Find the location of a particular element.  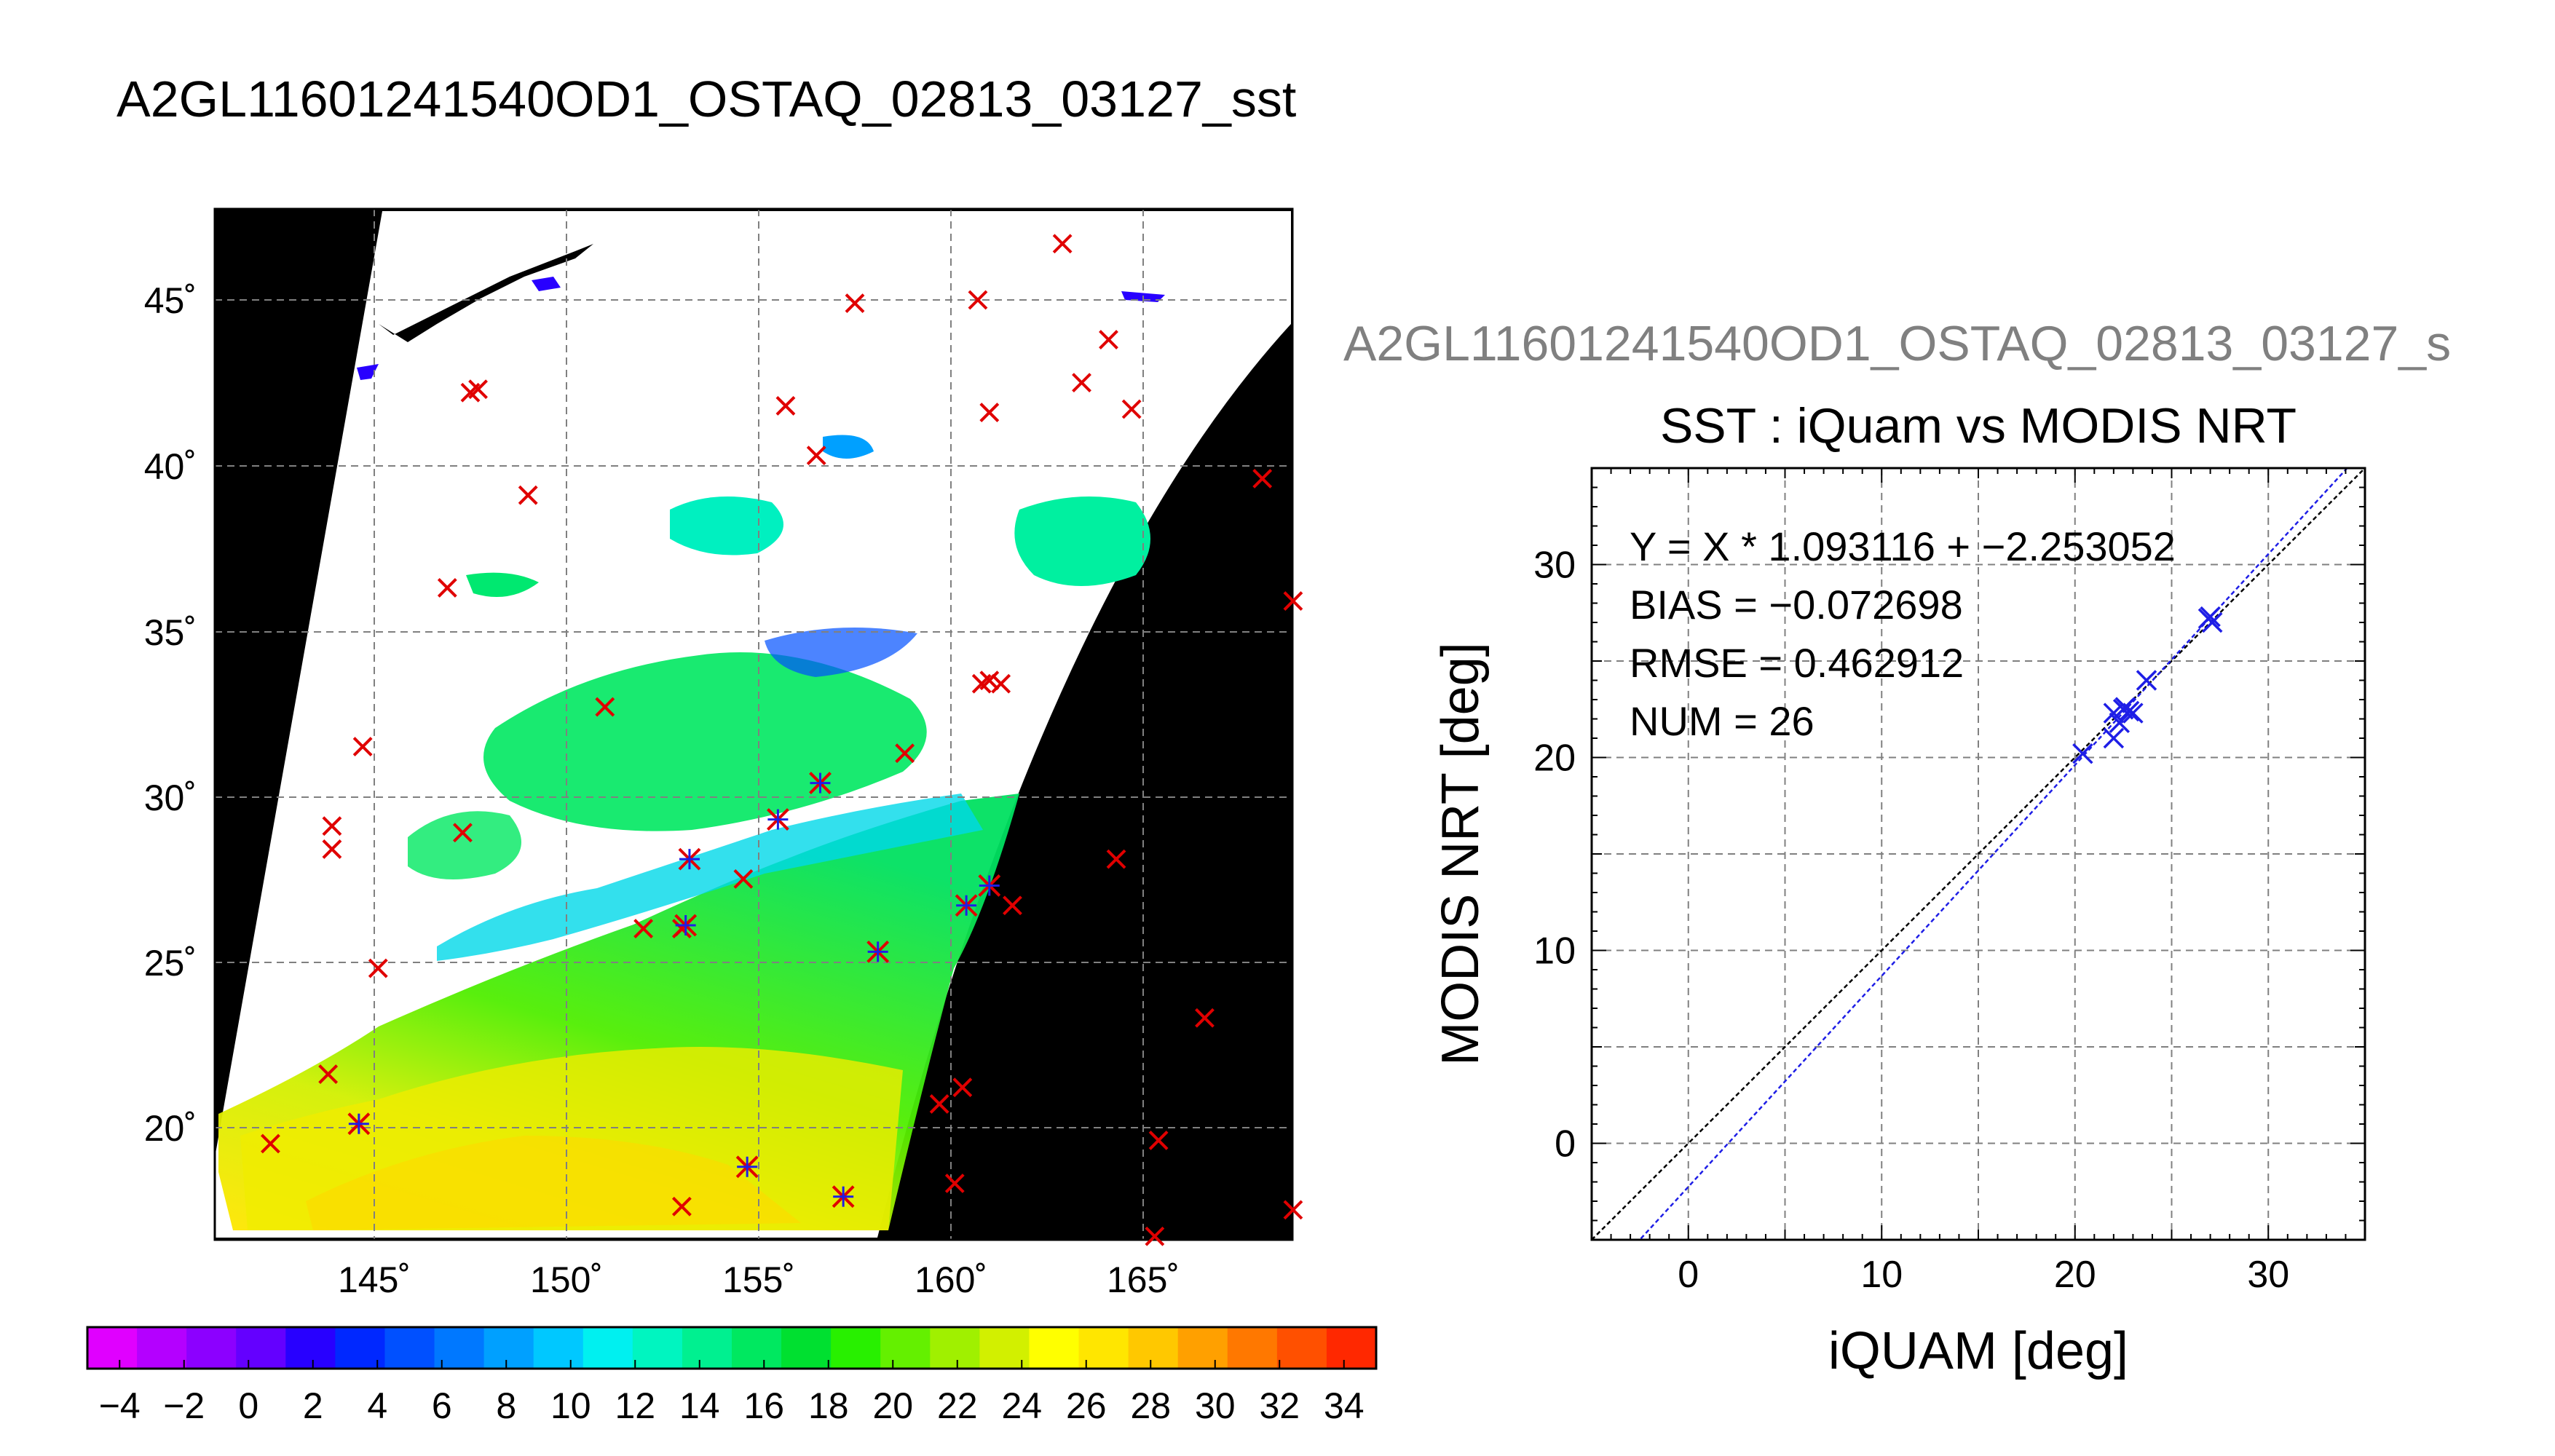

colorbar-tick-label: 30 is located at coordinates (1215, 1405).